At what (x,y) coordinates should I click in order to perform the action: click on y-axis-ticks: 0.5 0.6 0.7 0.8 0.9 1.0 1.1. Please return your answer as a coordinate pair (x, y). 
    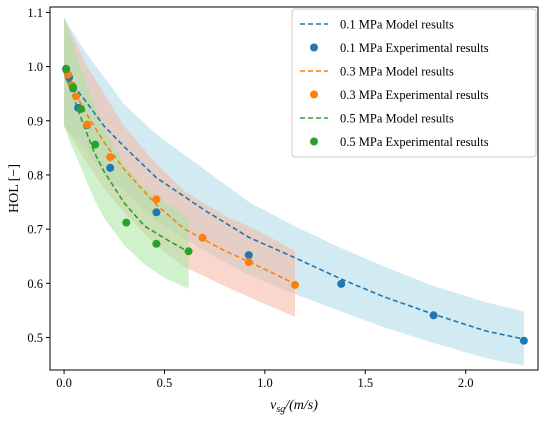
    Looking at the image, I should click on (38, 175).